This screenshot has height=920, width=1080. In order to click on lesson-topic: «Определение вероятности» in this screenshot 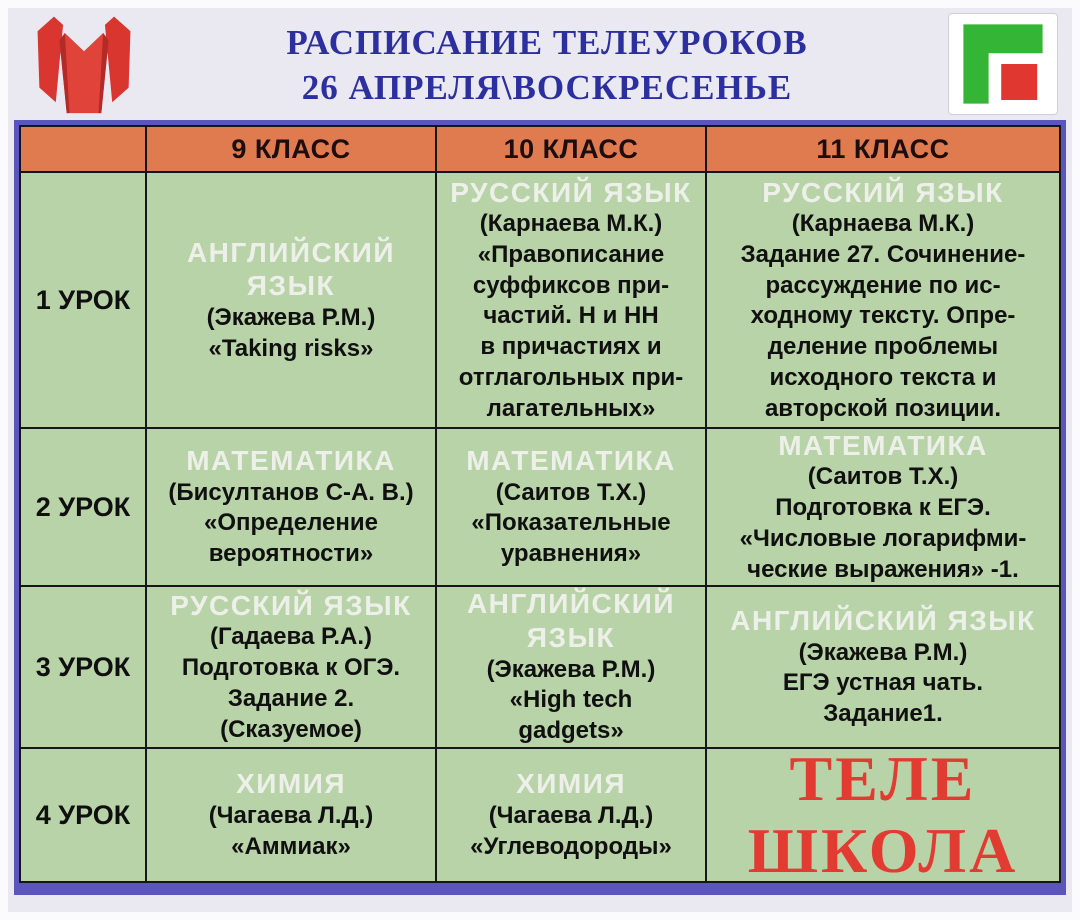, I will do `click(291, 538)`.